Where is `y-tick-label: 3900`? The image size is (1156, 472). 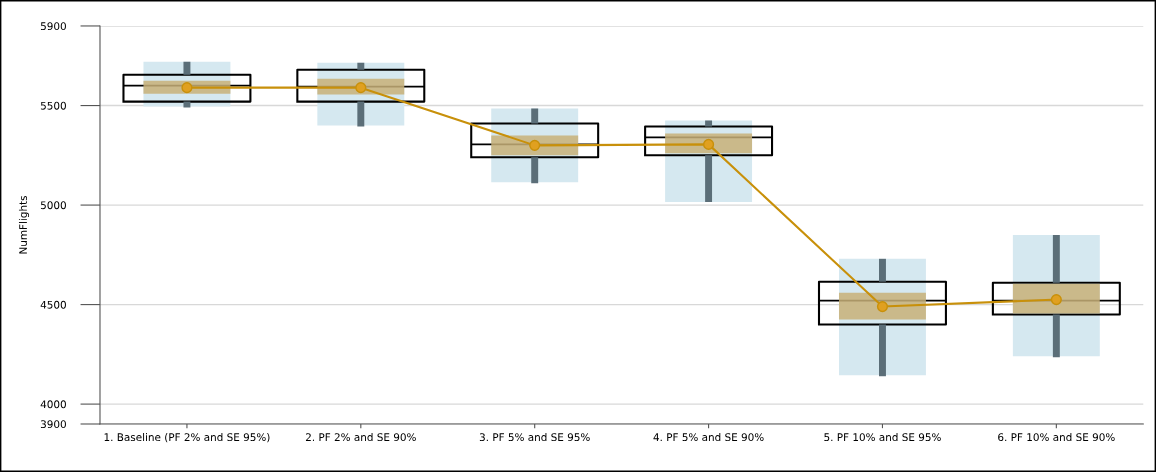
y-tick-label: 3900 is located at coordinates (53, 424).